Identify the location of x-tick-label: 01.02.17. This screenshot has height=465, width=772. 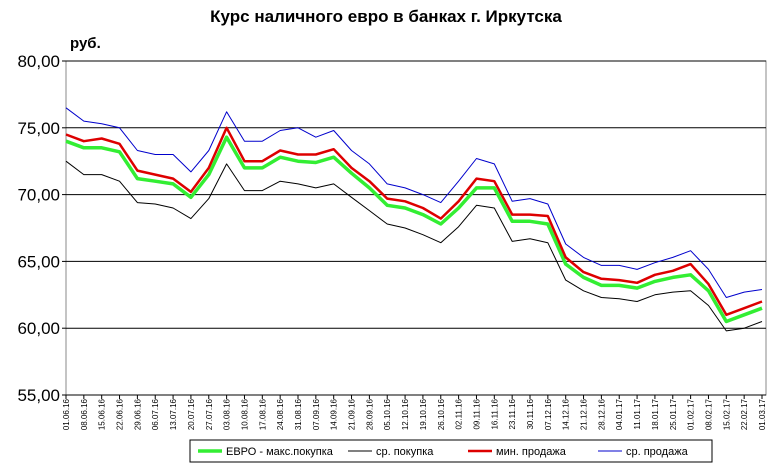
(691, 414).